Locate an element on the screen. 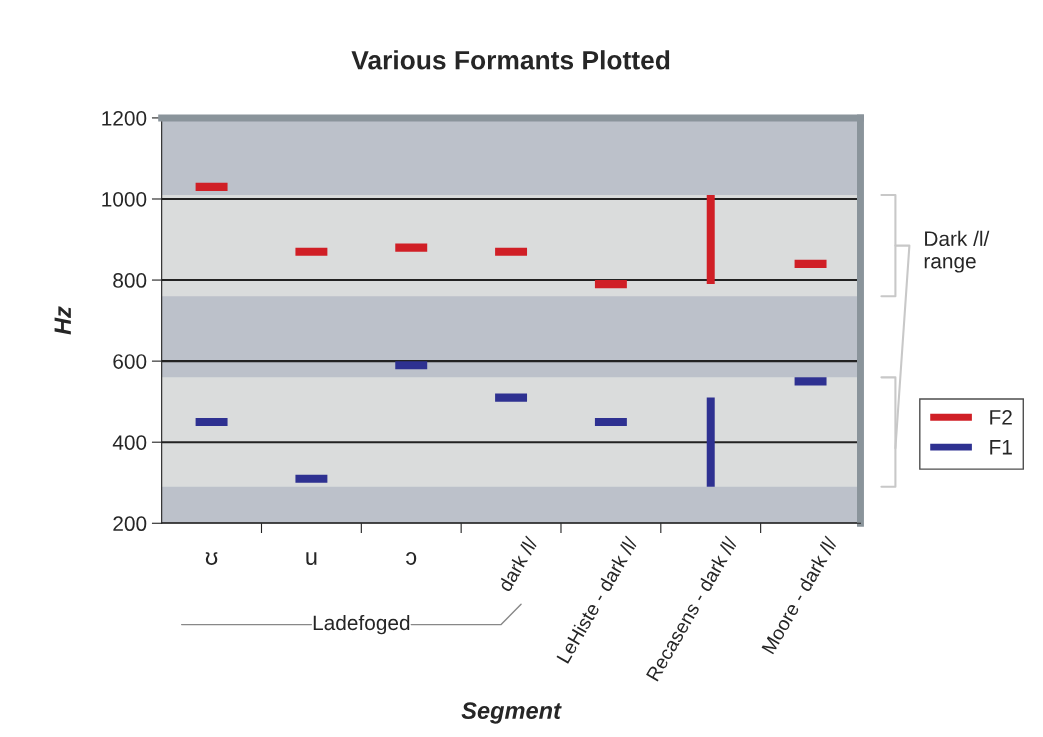 The image size is (1043, 737). y-tick-label: 1000 is located at coordinates (124, 199).